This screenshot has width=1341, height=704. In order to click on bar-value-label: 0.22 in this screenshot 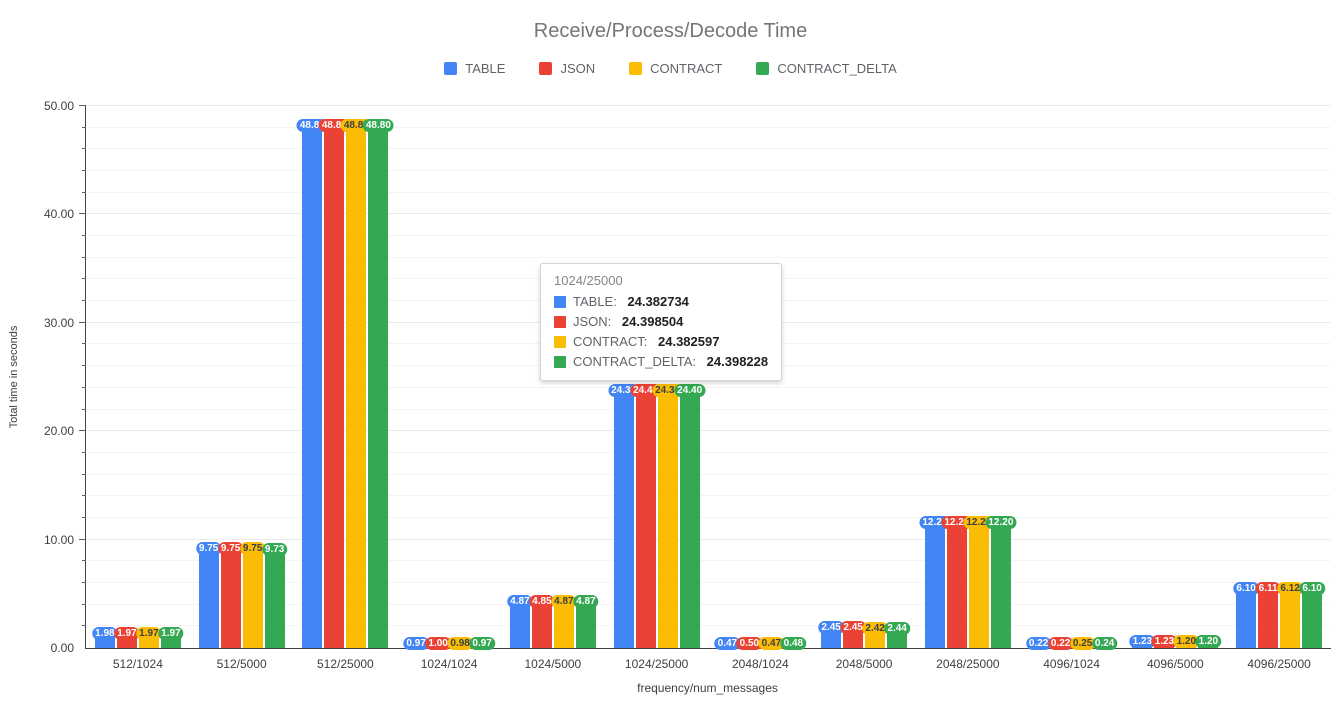, I will do `click(1060, 643)`.